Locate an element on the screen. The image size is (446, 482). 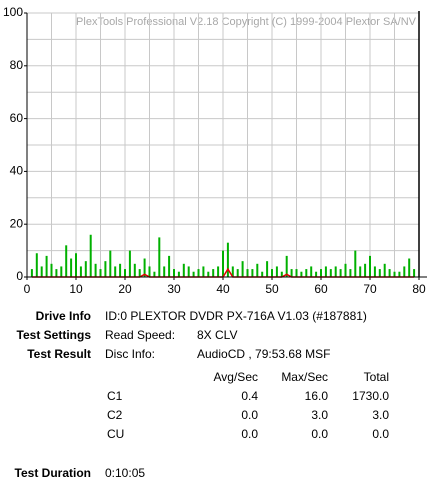
x-tick-label: 40 is located at coordinates (223, 289).